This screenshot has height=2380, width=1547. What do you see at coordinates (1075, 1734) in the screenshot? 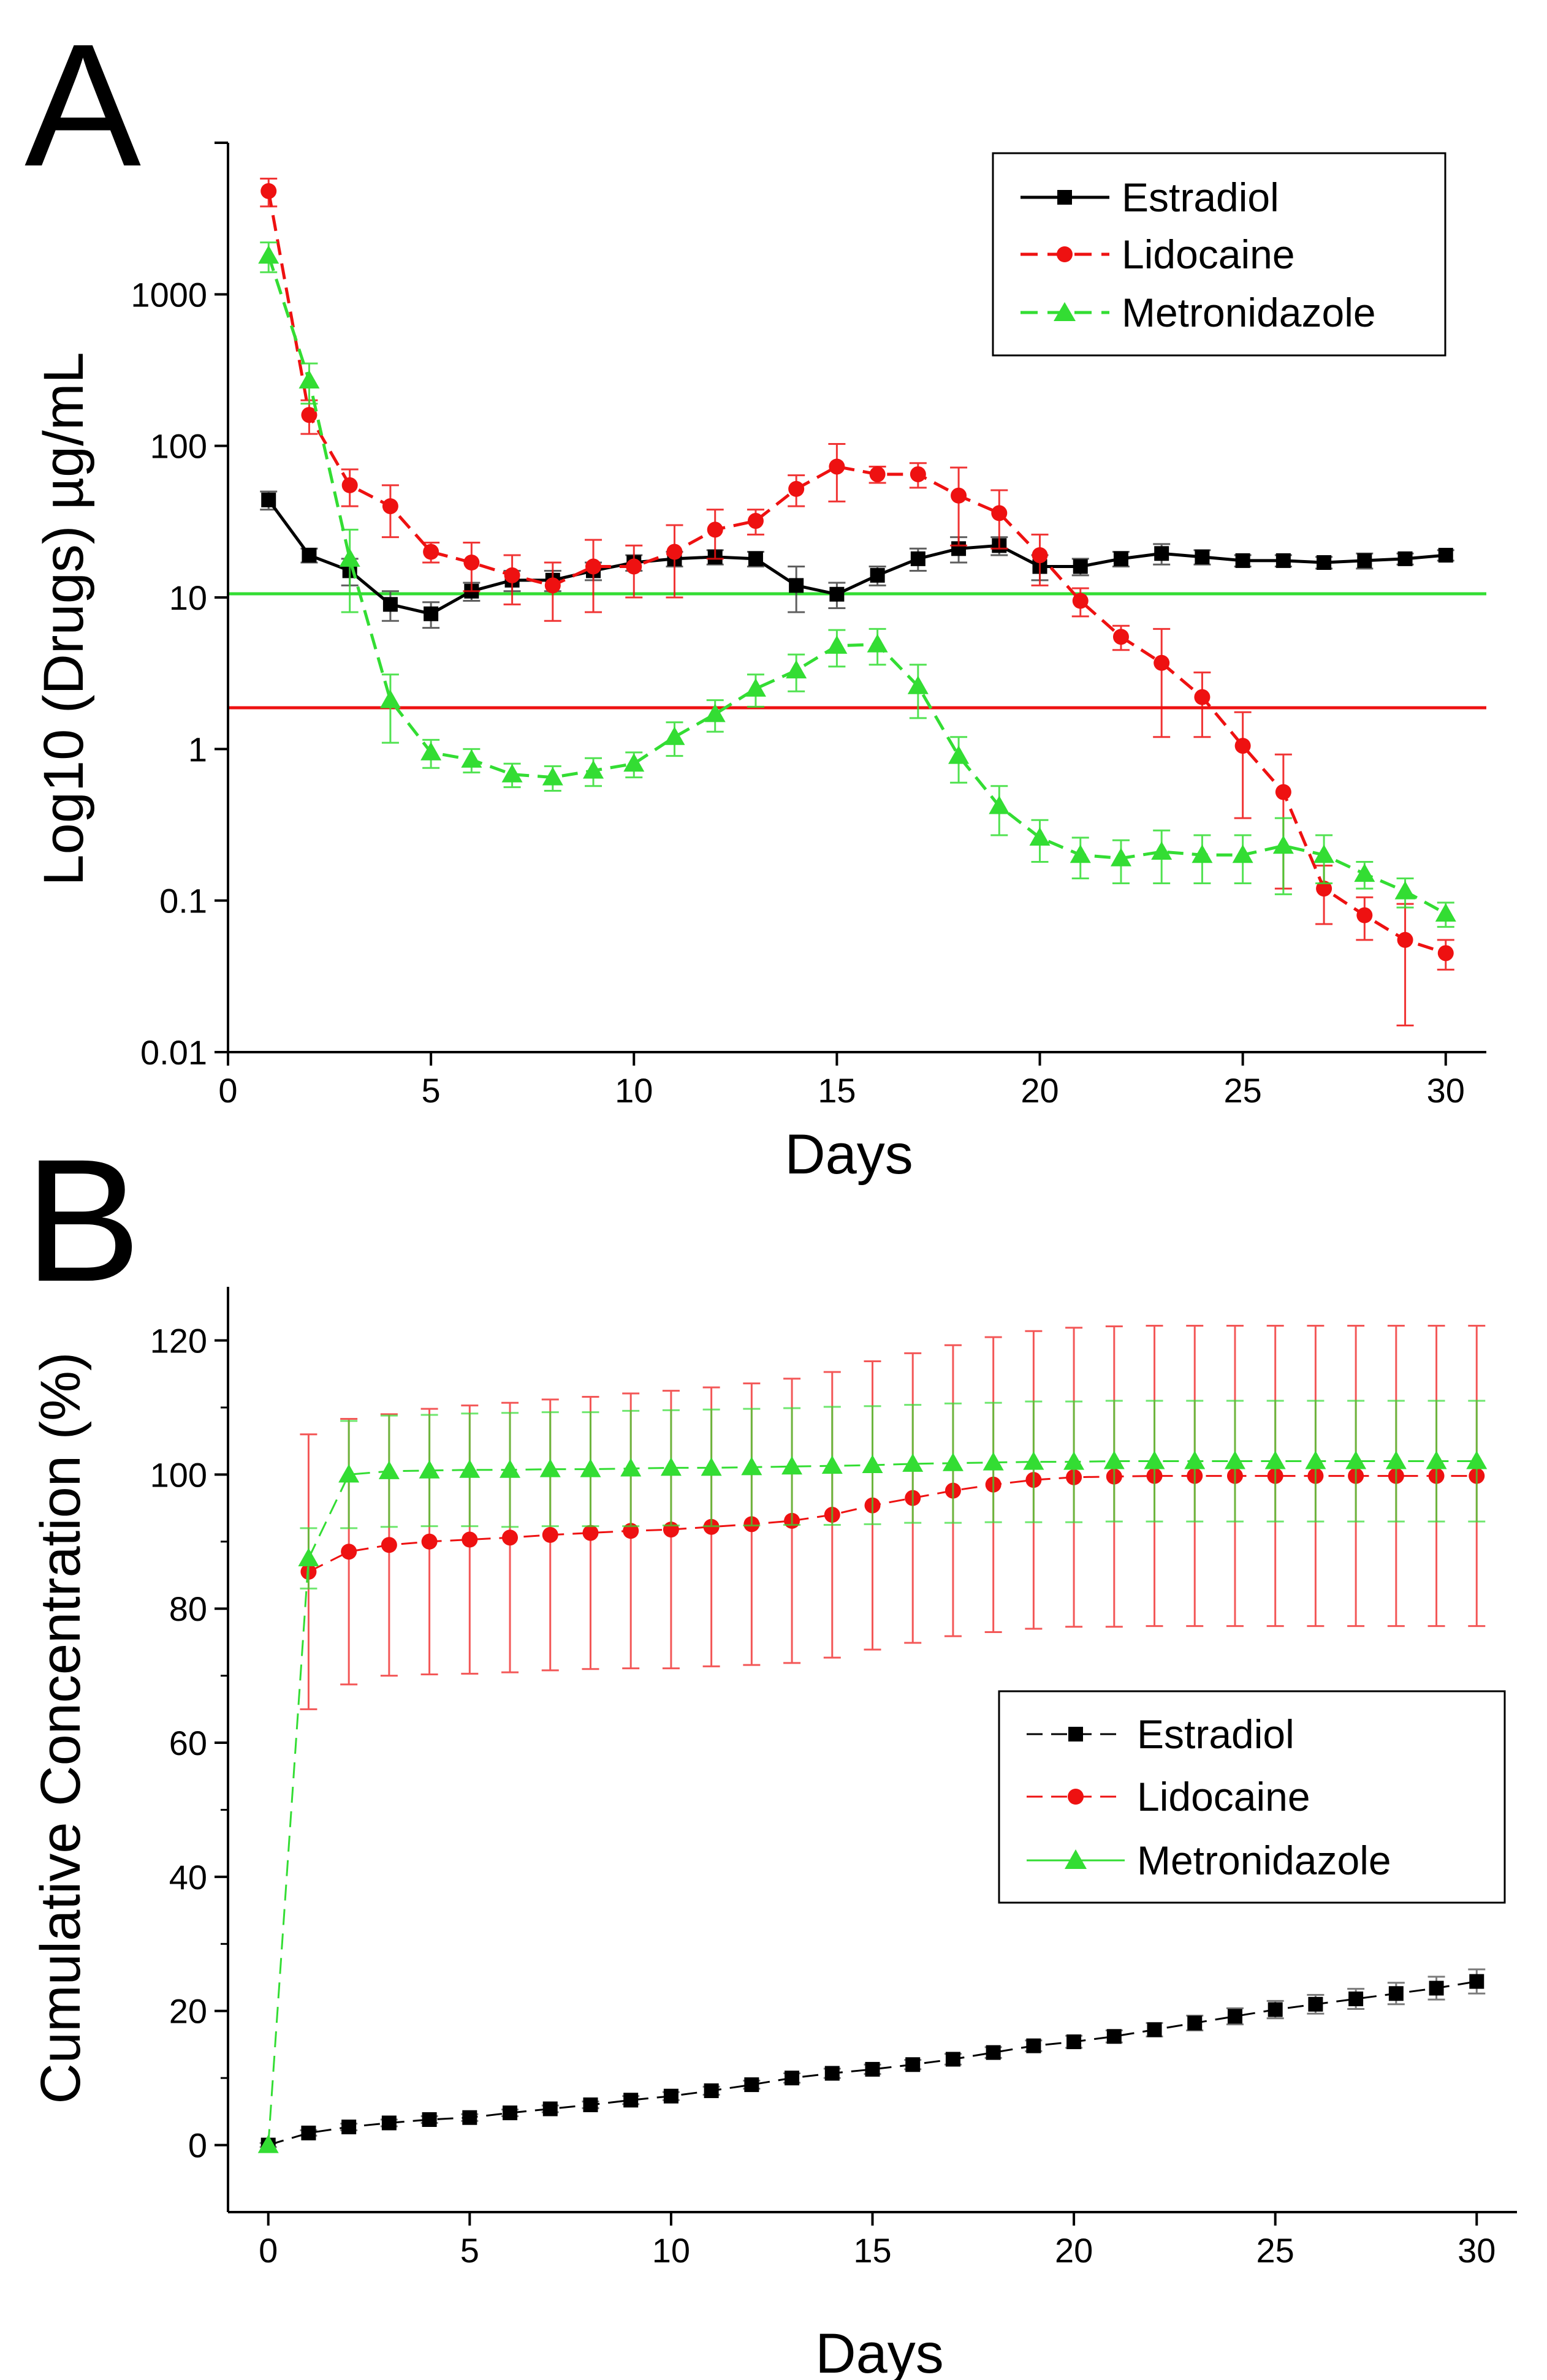
I see `legend-estradiol-marker` at bounding box center [1075, 1734].